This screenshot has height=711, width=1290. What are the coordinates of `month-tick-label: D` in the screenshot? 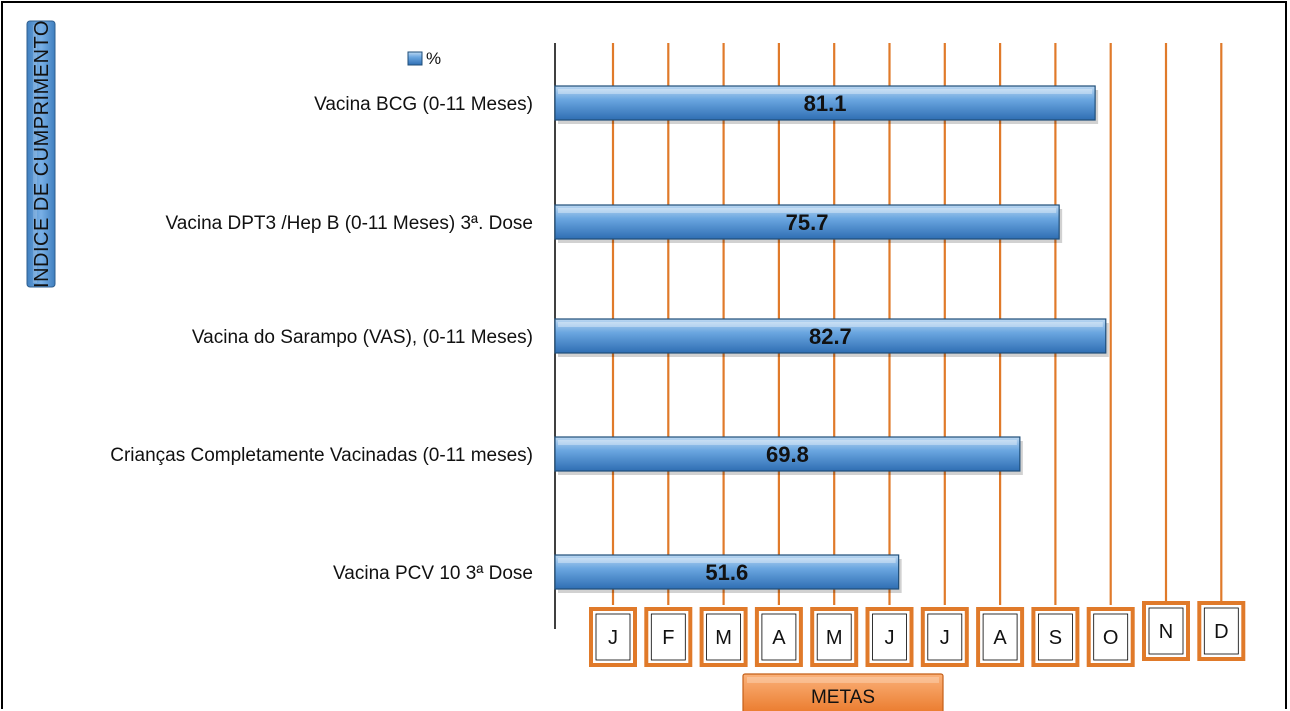 It's located at (1221, 632).